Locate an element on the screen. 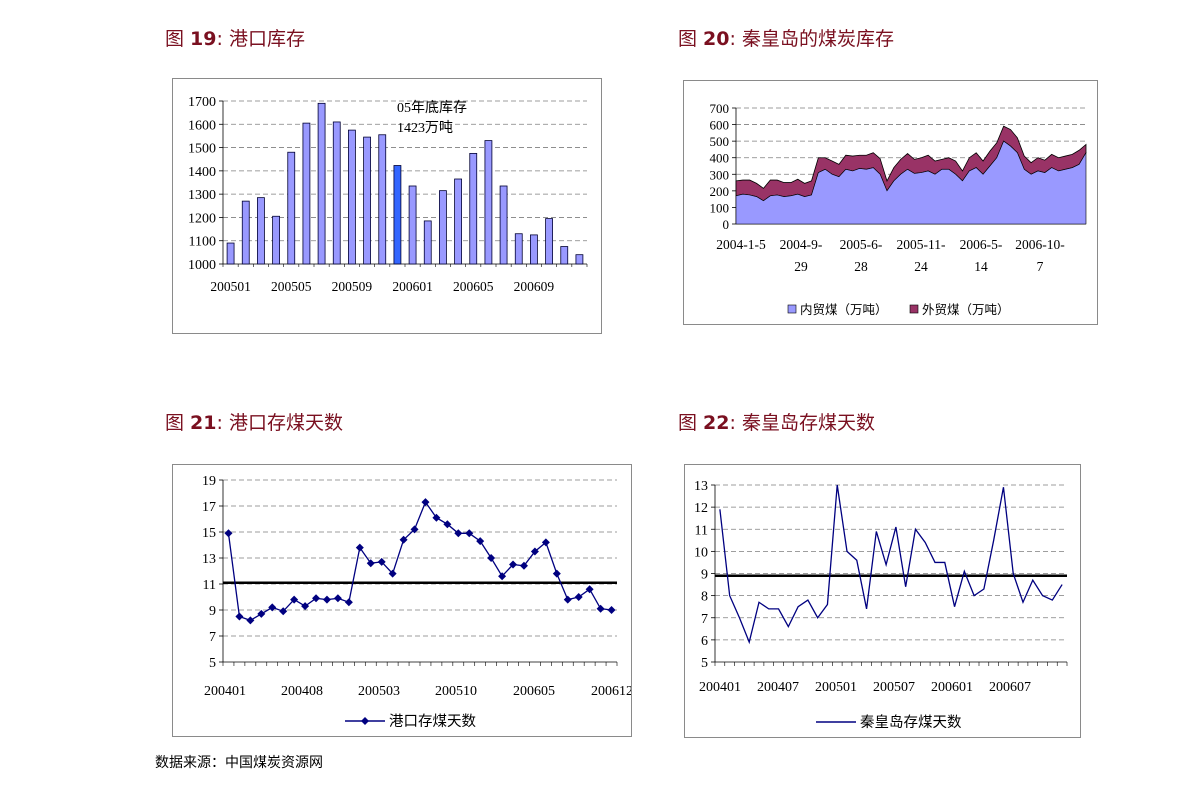 Image resolution: width=1190 pixels, height=790 pixels. legend-label: 外贸煤（万吨） is located at coordinates (966, 310).